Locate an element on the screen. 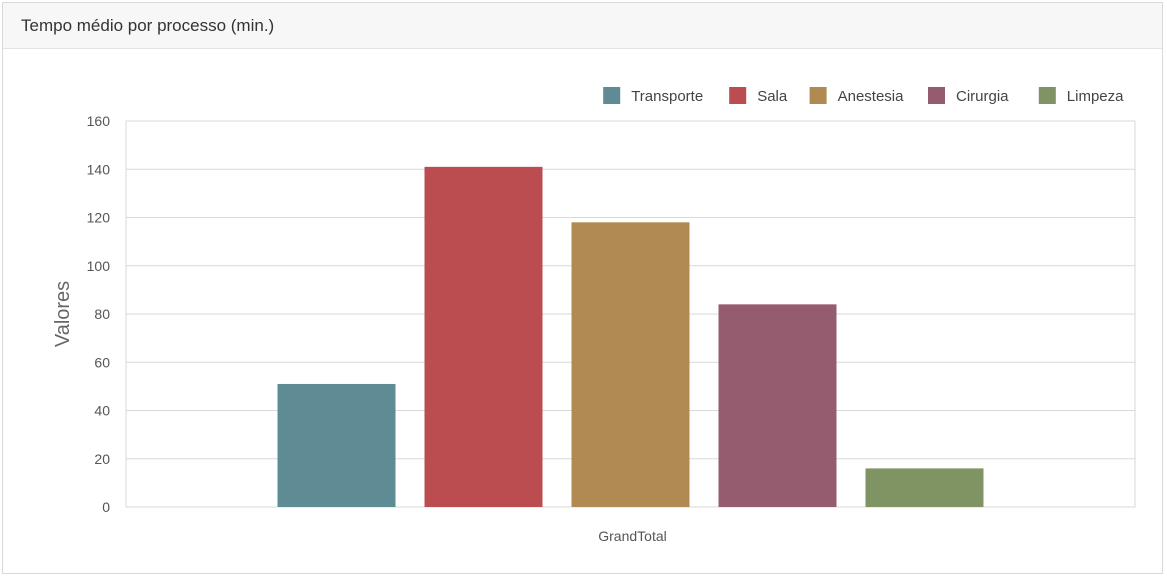  panel-title: Tempo médio por processo (min.) is located at coordinates (148, 25).